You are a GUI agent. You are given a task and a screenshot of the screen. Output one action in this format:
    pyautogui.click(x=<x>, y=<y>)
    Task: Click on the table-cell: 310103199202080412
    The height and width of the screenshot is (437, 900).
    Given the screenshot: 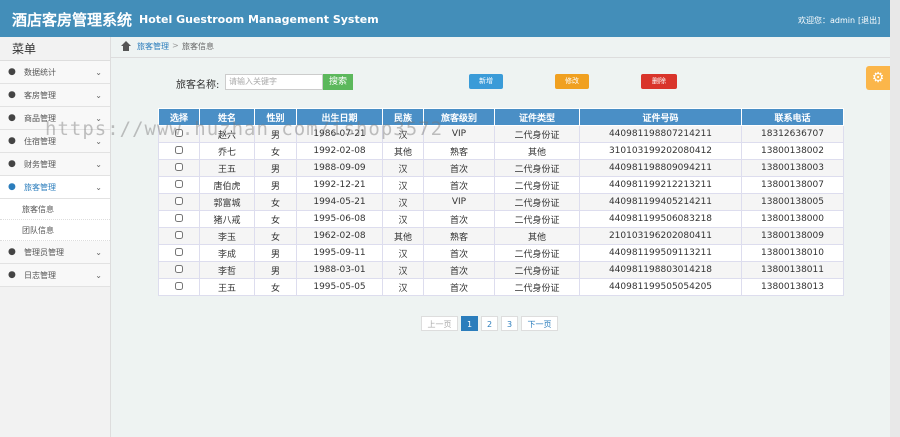 What is the action you would take?
    pyautogui.click(x=660, y=151)
    